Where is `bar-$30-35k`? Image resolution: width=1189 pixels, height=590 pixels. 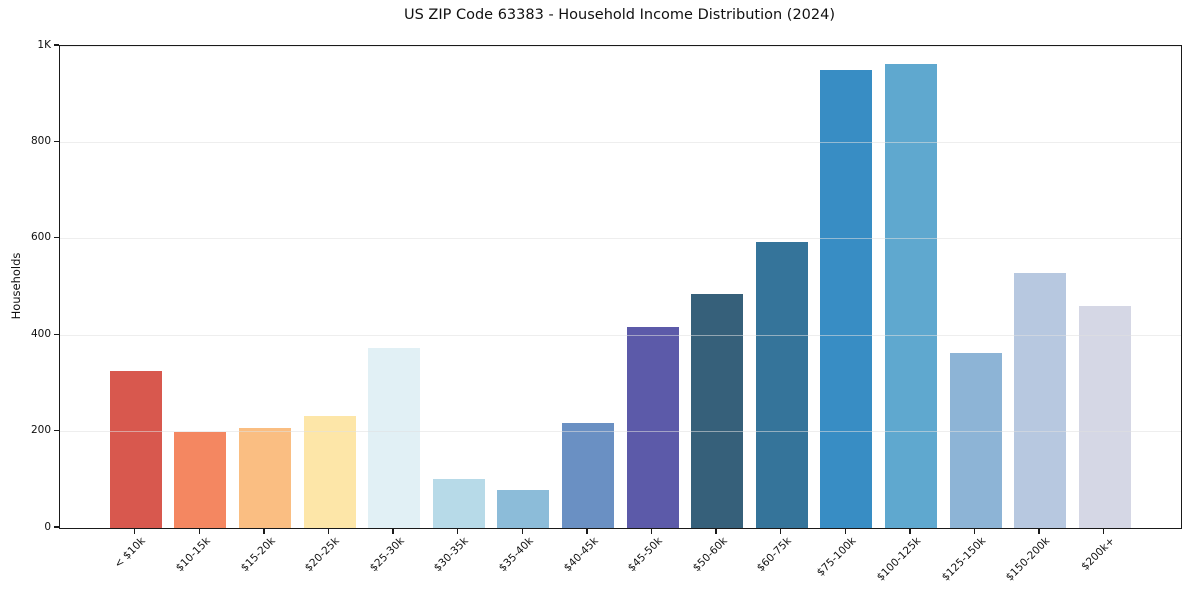 bar-$30-35k is located at coordinates (458, 503).